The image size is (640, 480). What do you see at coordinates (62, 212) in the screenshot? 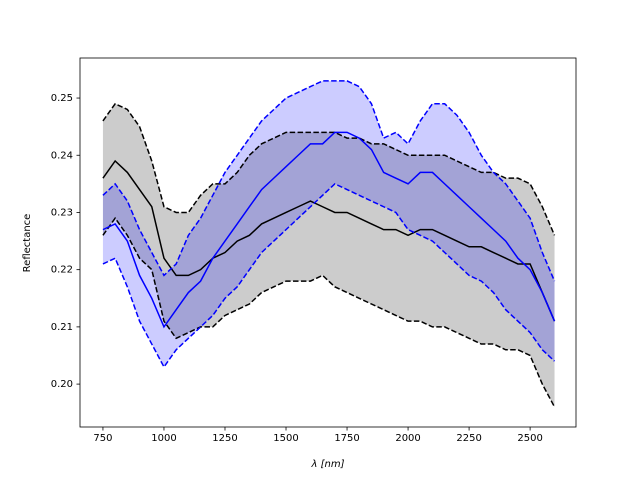
I see `y-tick-label: 0.23` at bounding box center [62, 212].